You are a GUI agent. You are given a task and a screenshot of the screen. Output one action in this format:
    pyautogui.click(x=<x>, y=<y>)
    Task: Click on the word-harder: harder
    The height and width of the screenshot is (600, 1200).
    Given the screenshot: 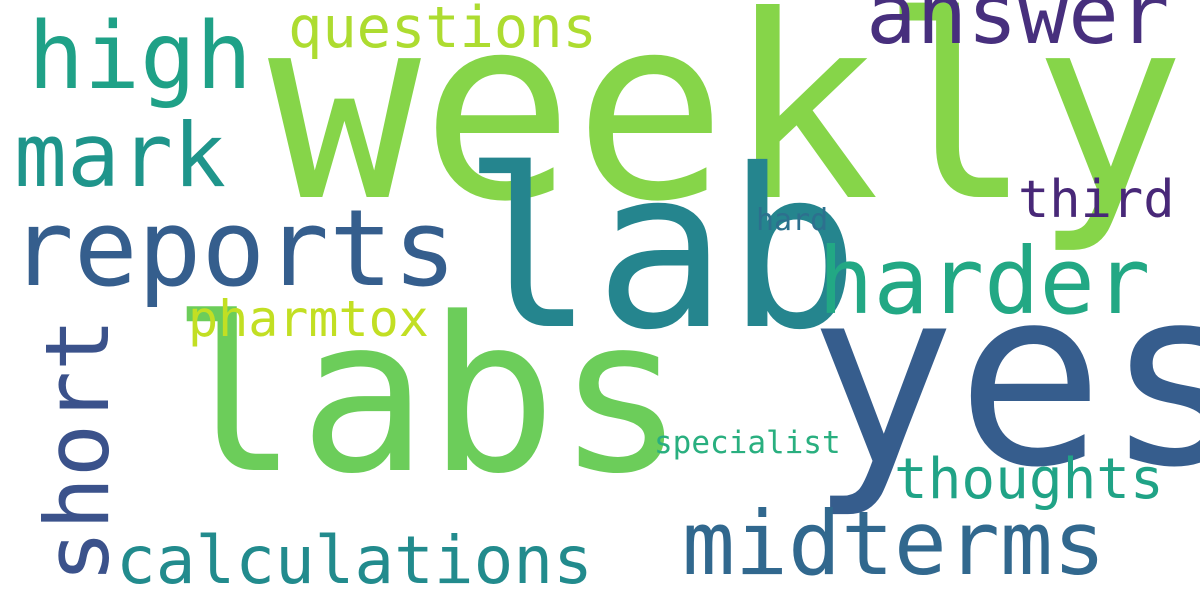 What is the action you would take?
    pyautogui.click(x=984, y=281)
    